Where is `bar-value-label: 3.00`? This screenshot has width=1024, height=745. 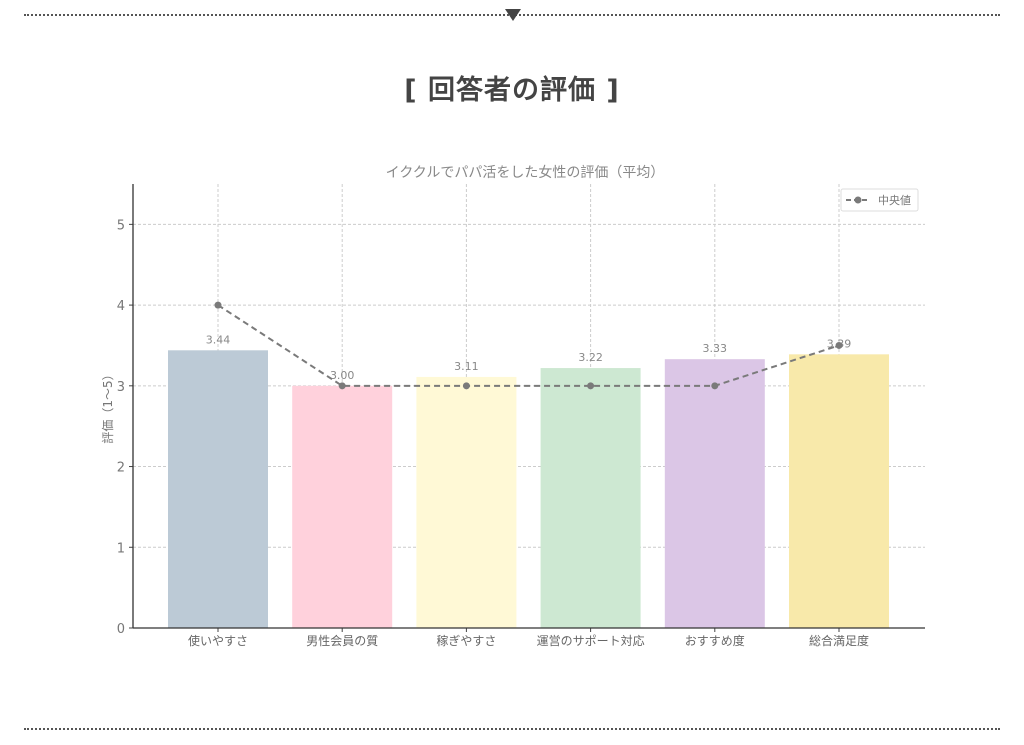 bar-value-label: 3.00 is located at coordinates (342, 375).